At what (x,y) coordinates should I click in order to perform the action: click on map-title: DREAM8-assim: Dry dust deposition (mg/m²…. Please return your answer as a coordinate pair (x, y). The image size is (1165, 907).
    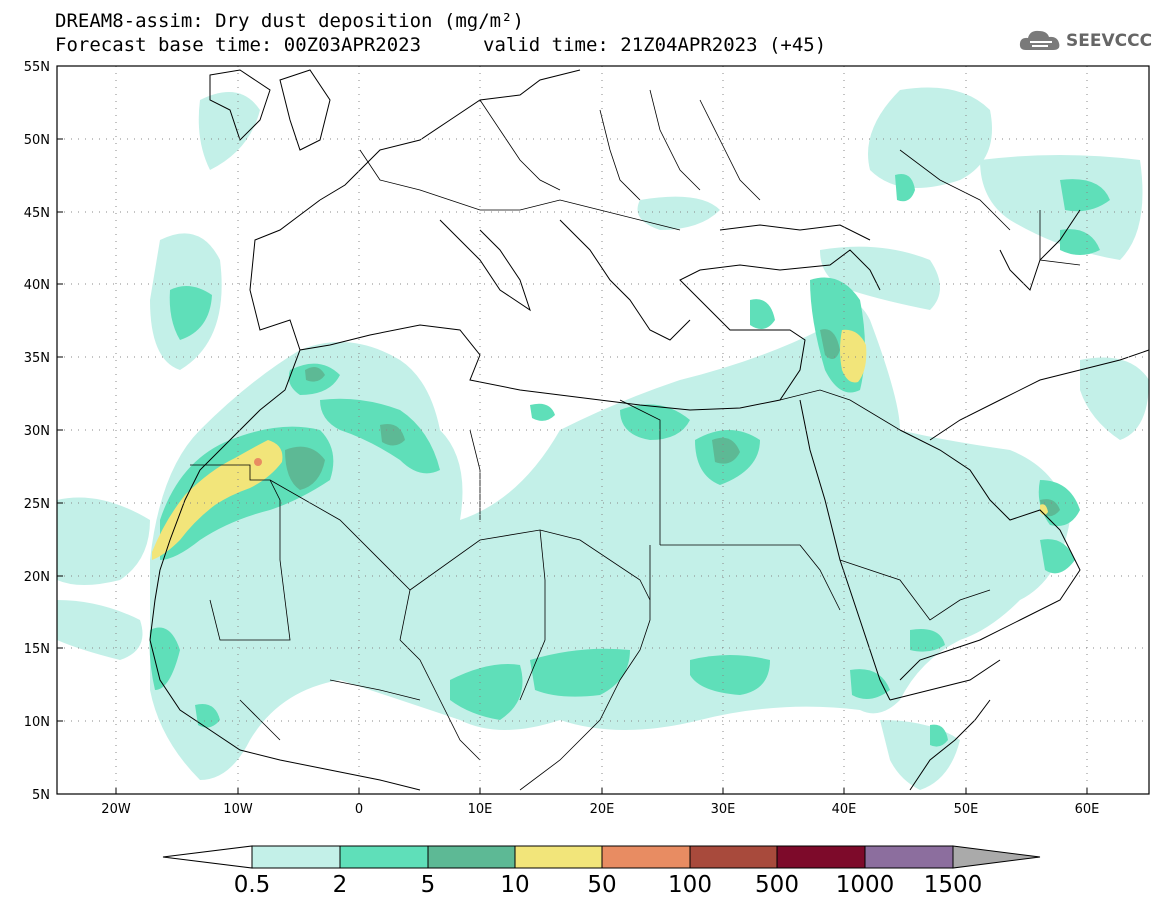
    Looking at the image, I should click on (289, 21).